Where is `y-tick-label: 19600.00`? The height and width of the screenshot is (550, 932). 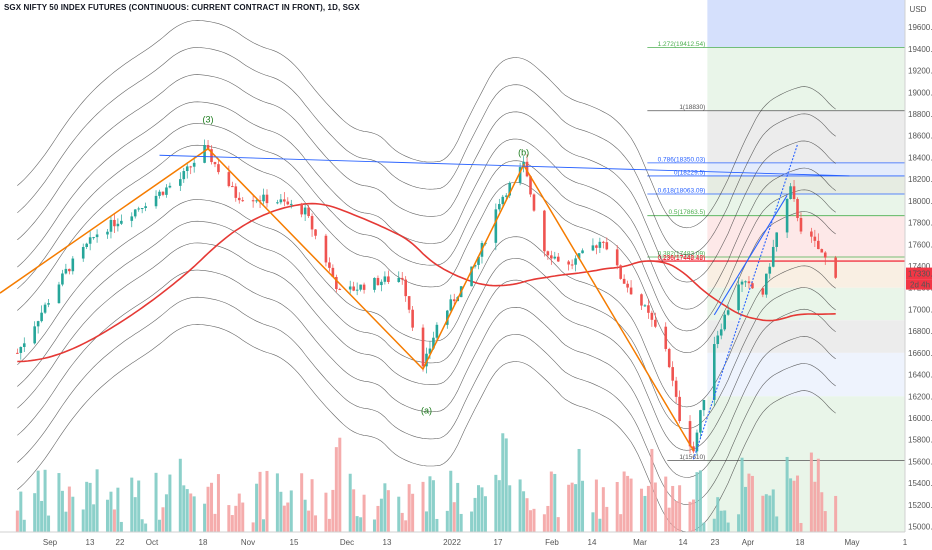 y-tick-label: 19600.00 is located at coordinates (920, 27).